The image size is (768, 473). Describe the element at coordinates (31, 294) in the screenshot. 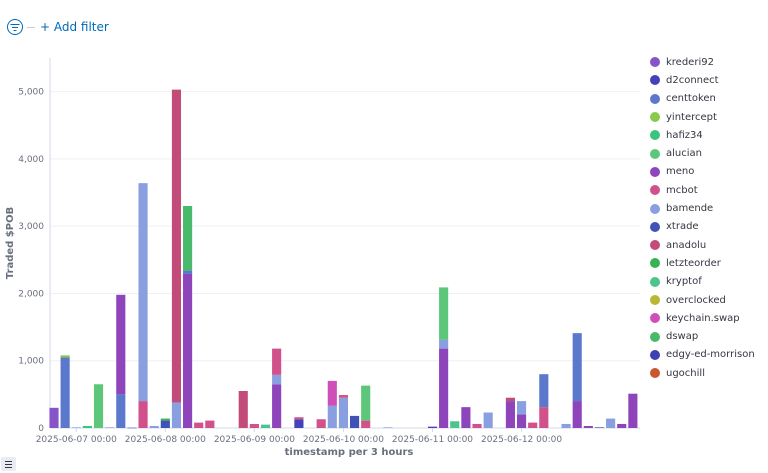

I see `y-tick-label: 2,000` at that location.